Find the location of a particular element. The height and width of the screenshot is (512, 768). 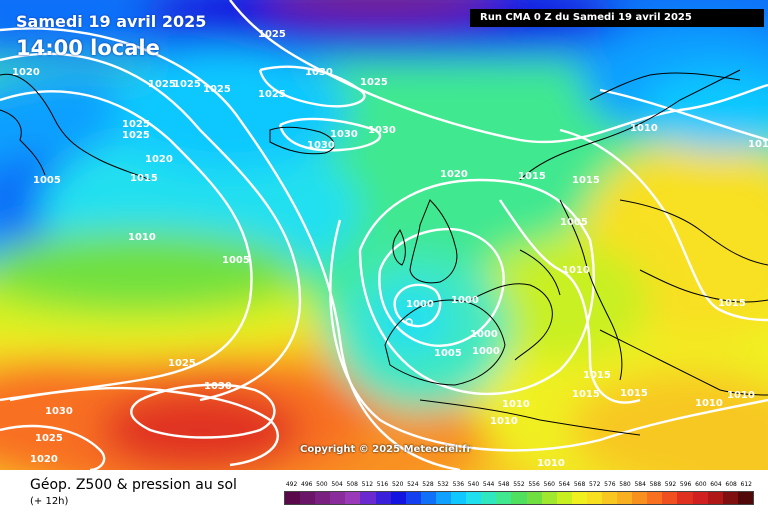

scale-tick-label: 544 is located at coordinates (488, 484).